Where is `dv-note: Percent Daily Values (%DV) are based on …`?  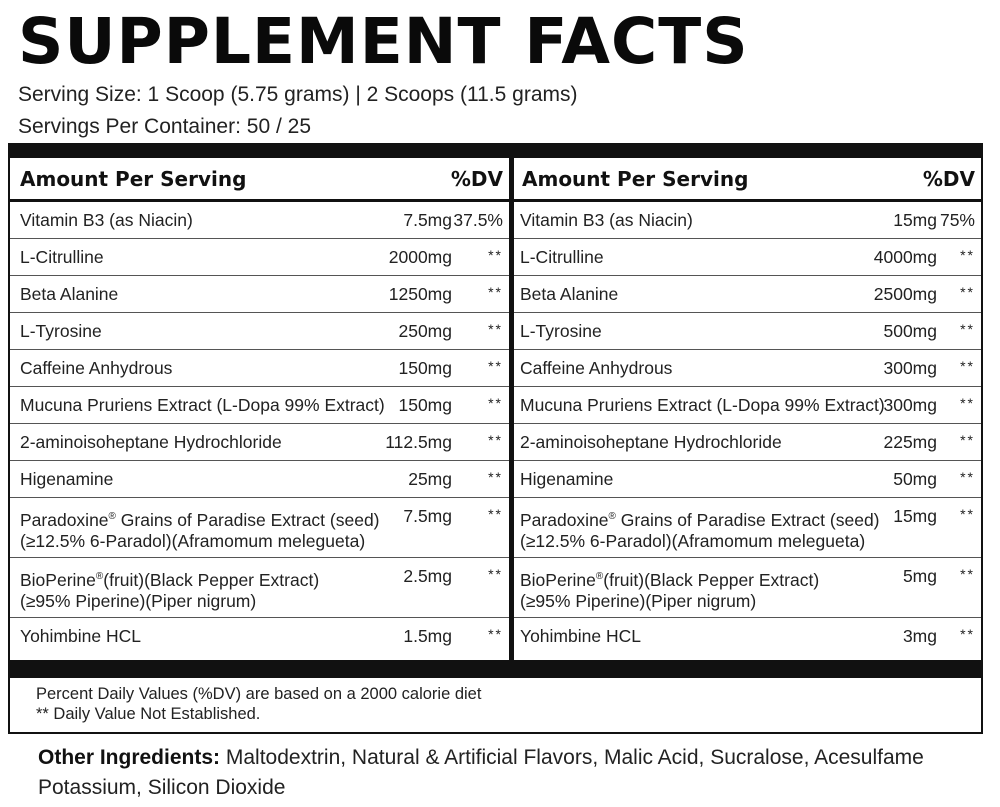
dv-note: Percent Daily Values (%DV) are based on … is located at coordinates (259, 694).